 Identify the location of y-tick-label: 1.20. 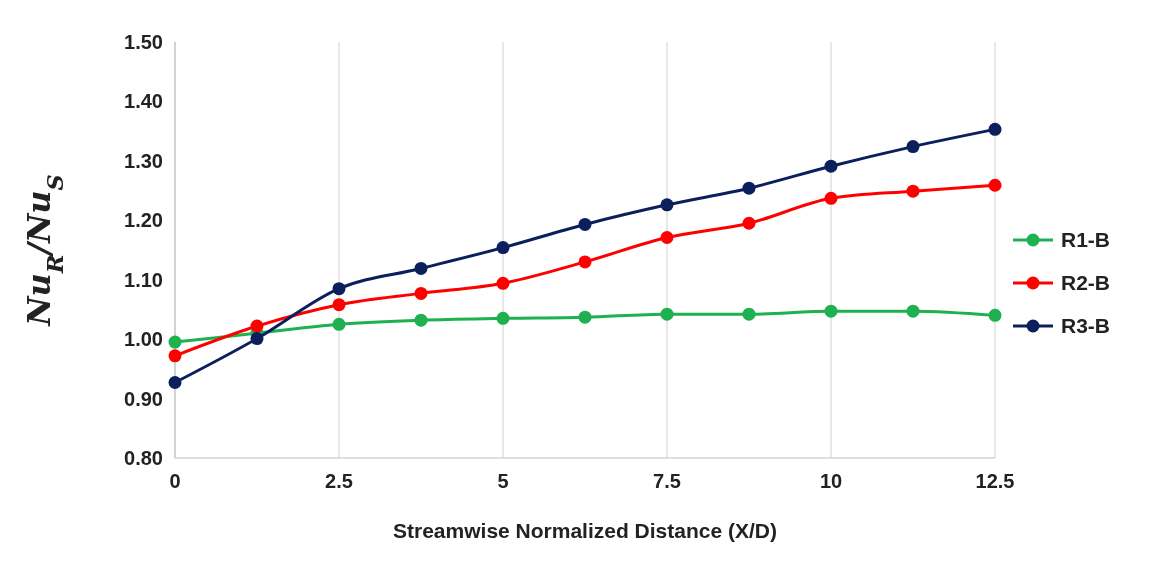
(143, 220).